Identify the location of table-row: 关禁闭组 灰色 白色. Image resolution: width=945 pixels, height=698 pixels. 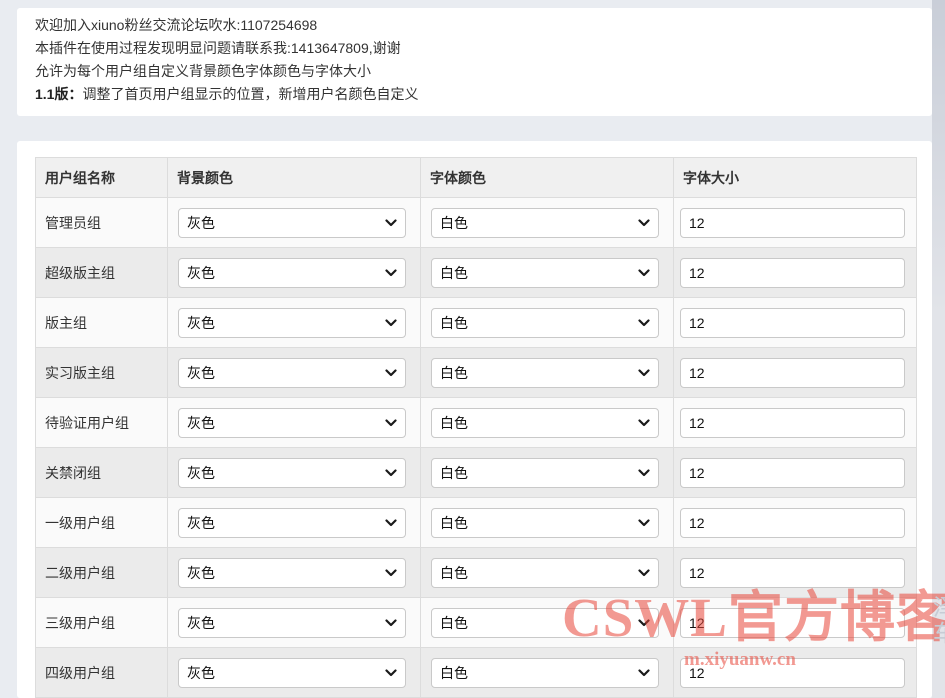
(476, 472).